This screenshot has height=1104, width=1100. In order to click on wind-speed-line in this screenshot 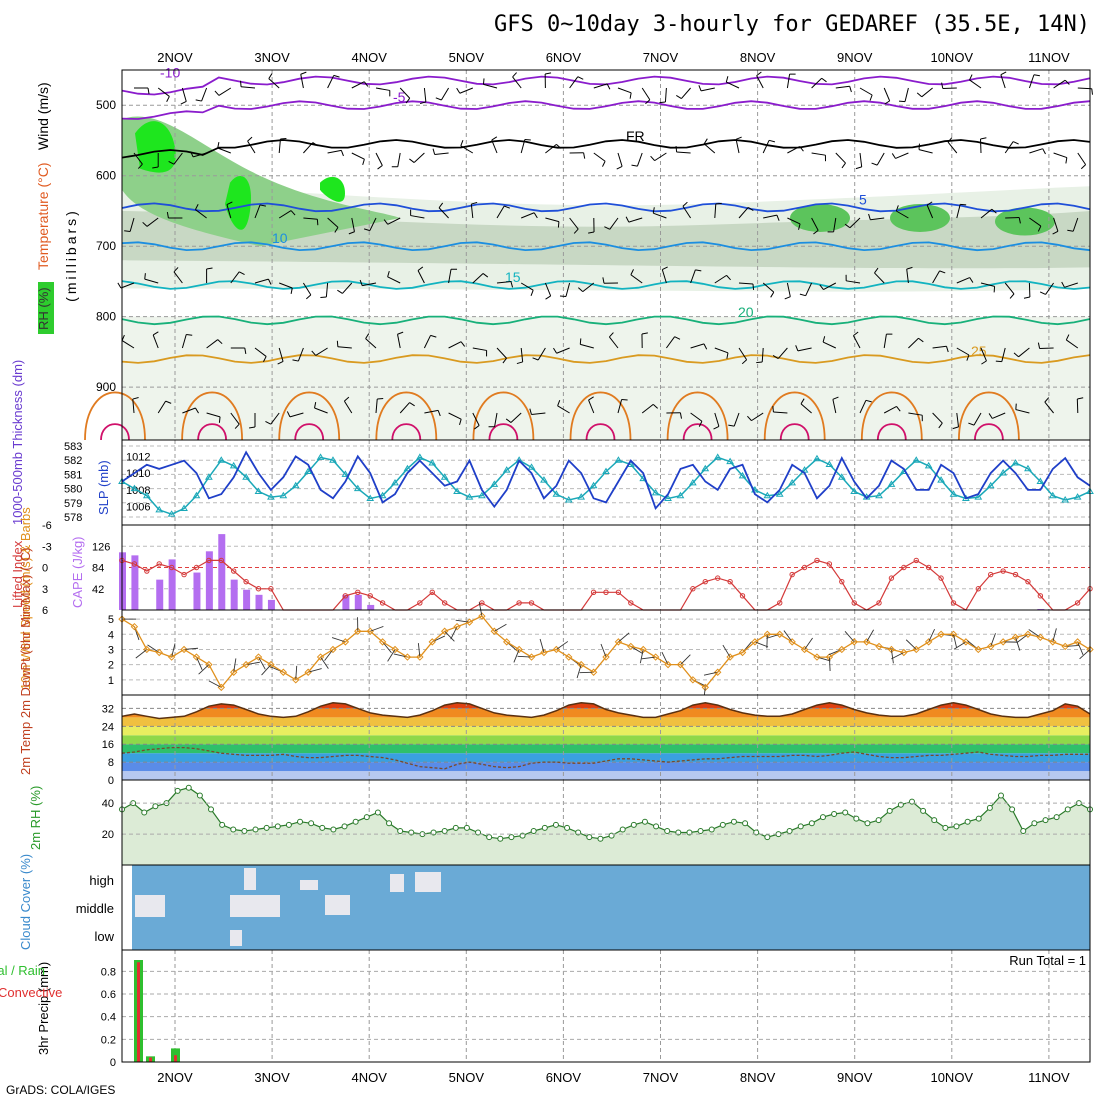, I will do `click(606, 651)`.